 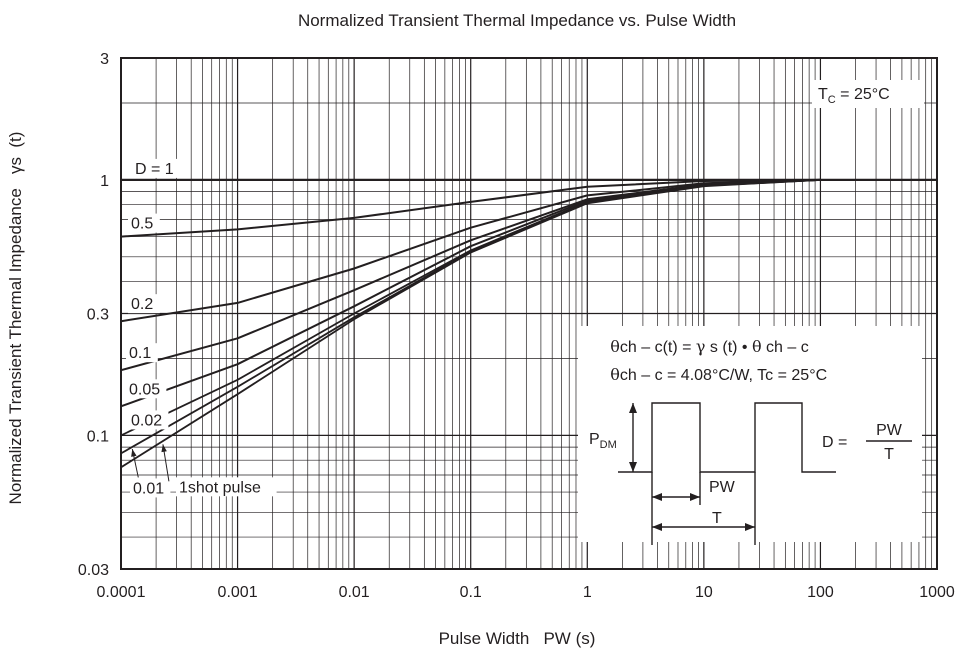 What do you see at coordinates (750, 527) in the screenshot?
I see `t-arrow-head-right` at bounding box center [750, 527].